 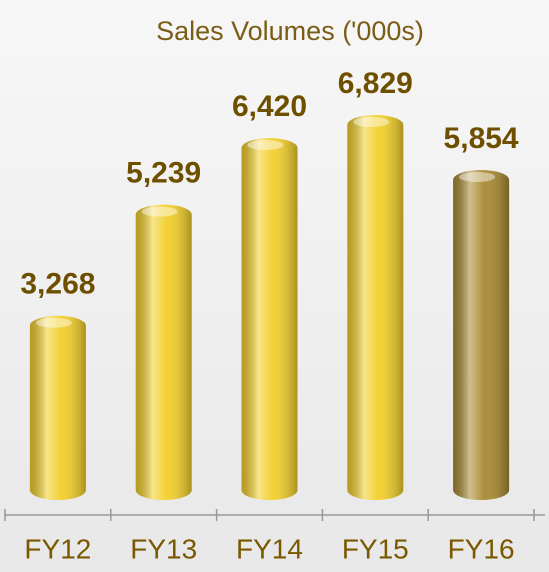 What do you see at coordinates (57, 548) in the screenshot?
I see `x-tick-label: FY12` at bounding box center [57, 548].